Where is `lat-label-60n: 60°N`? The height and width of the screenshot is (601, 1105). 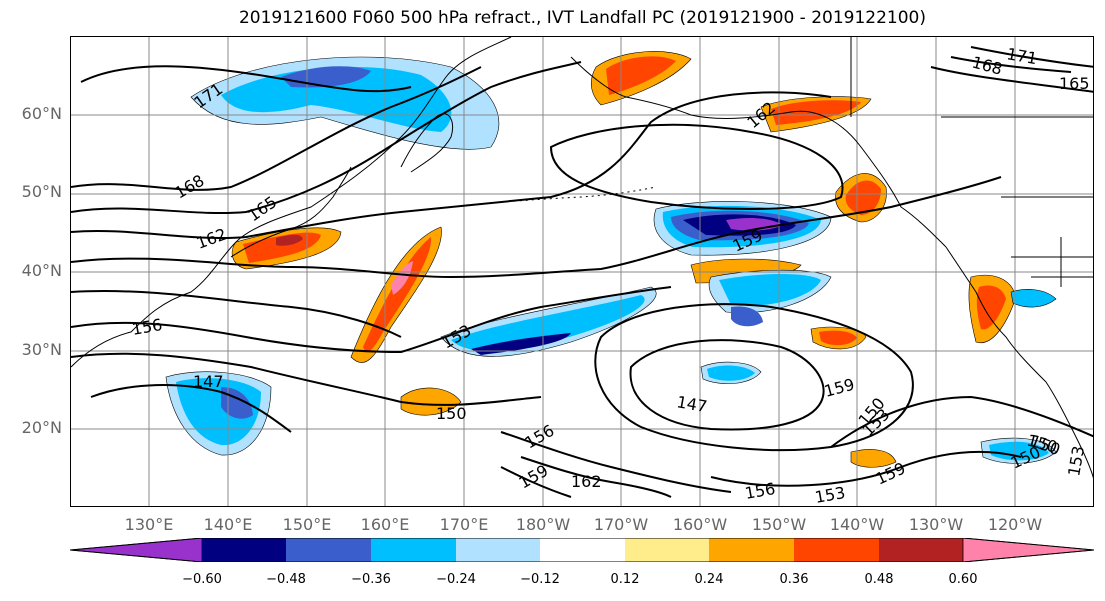 lat-label-60n: 60°N is located at coordinates (41, 113).